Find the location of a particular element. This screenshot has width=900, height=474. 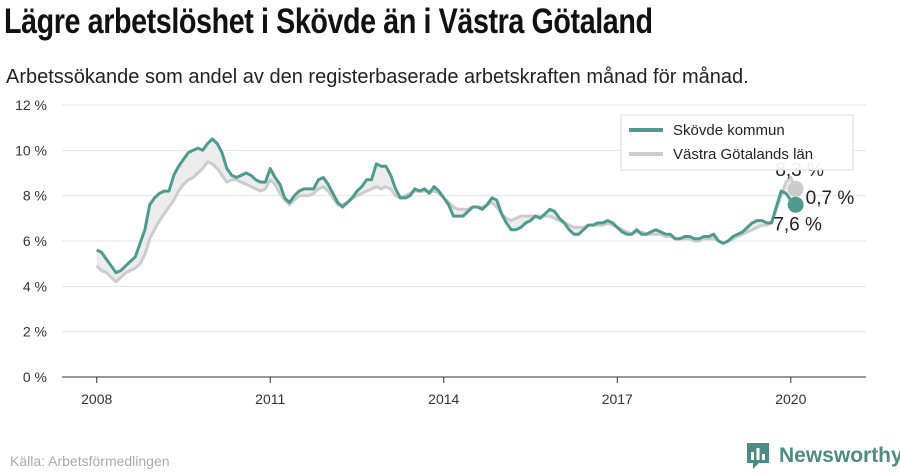

end-point-vastra-gotaland is located at coordinates (795, 188).